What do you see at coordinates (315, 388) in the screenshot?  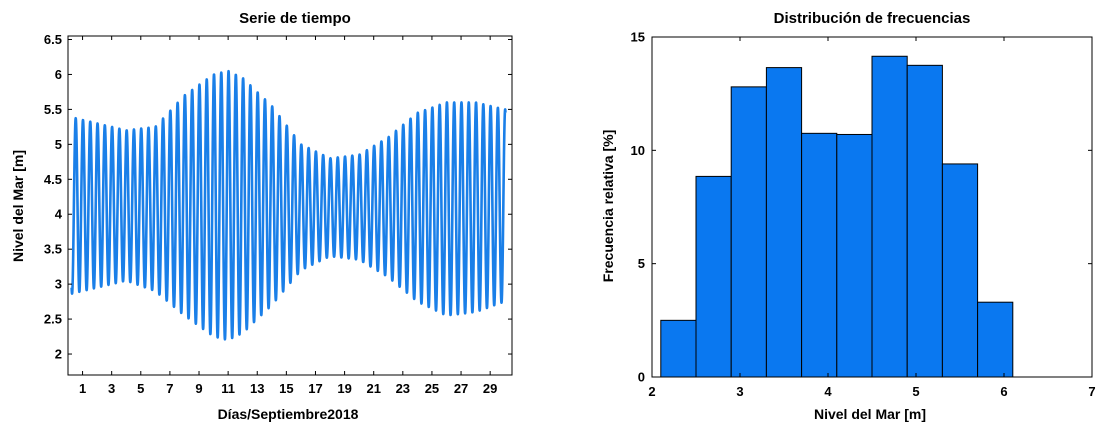 I see `x-tick-label: 17` at bounding box center [315, 388].